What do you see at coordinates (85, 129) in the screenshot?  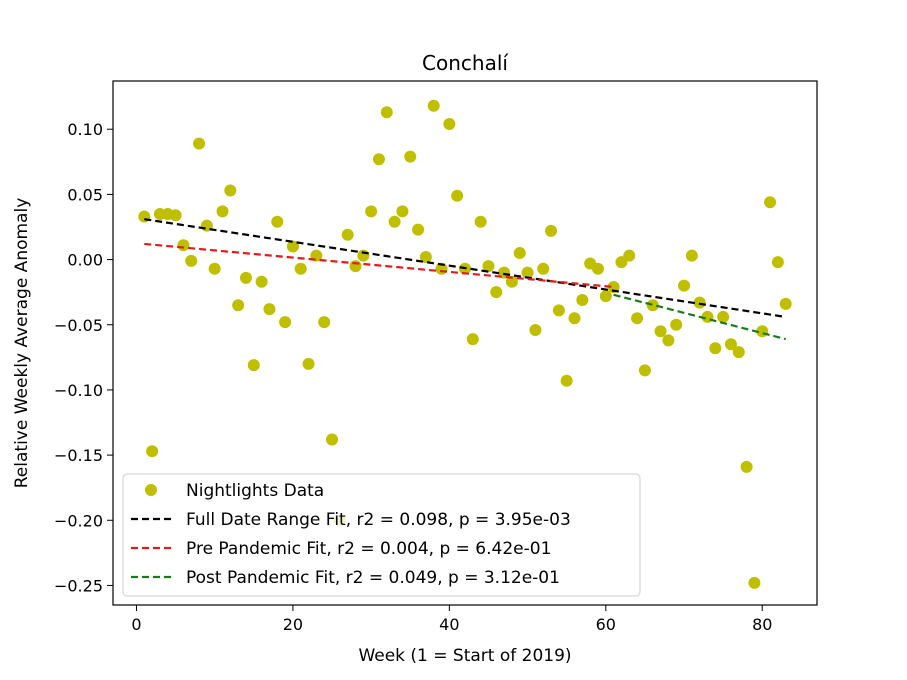 I see `y-tick-label: 0.10` at bounding box center [85, 129].